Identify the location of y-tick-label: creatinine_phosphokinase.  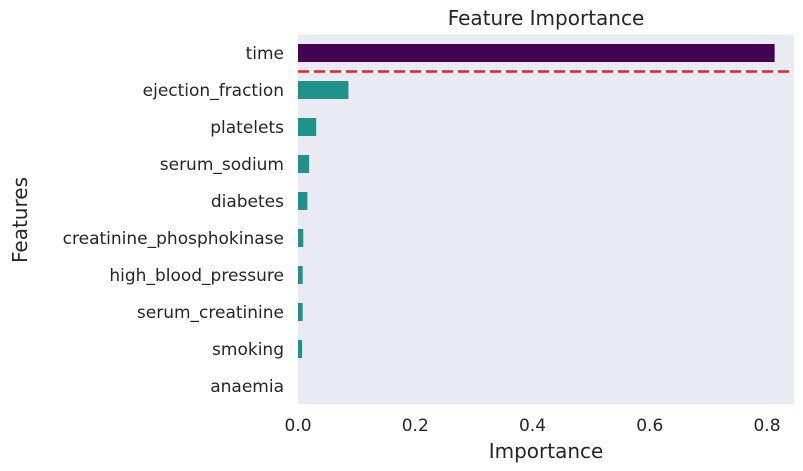
(173, 239).